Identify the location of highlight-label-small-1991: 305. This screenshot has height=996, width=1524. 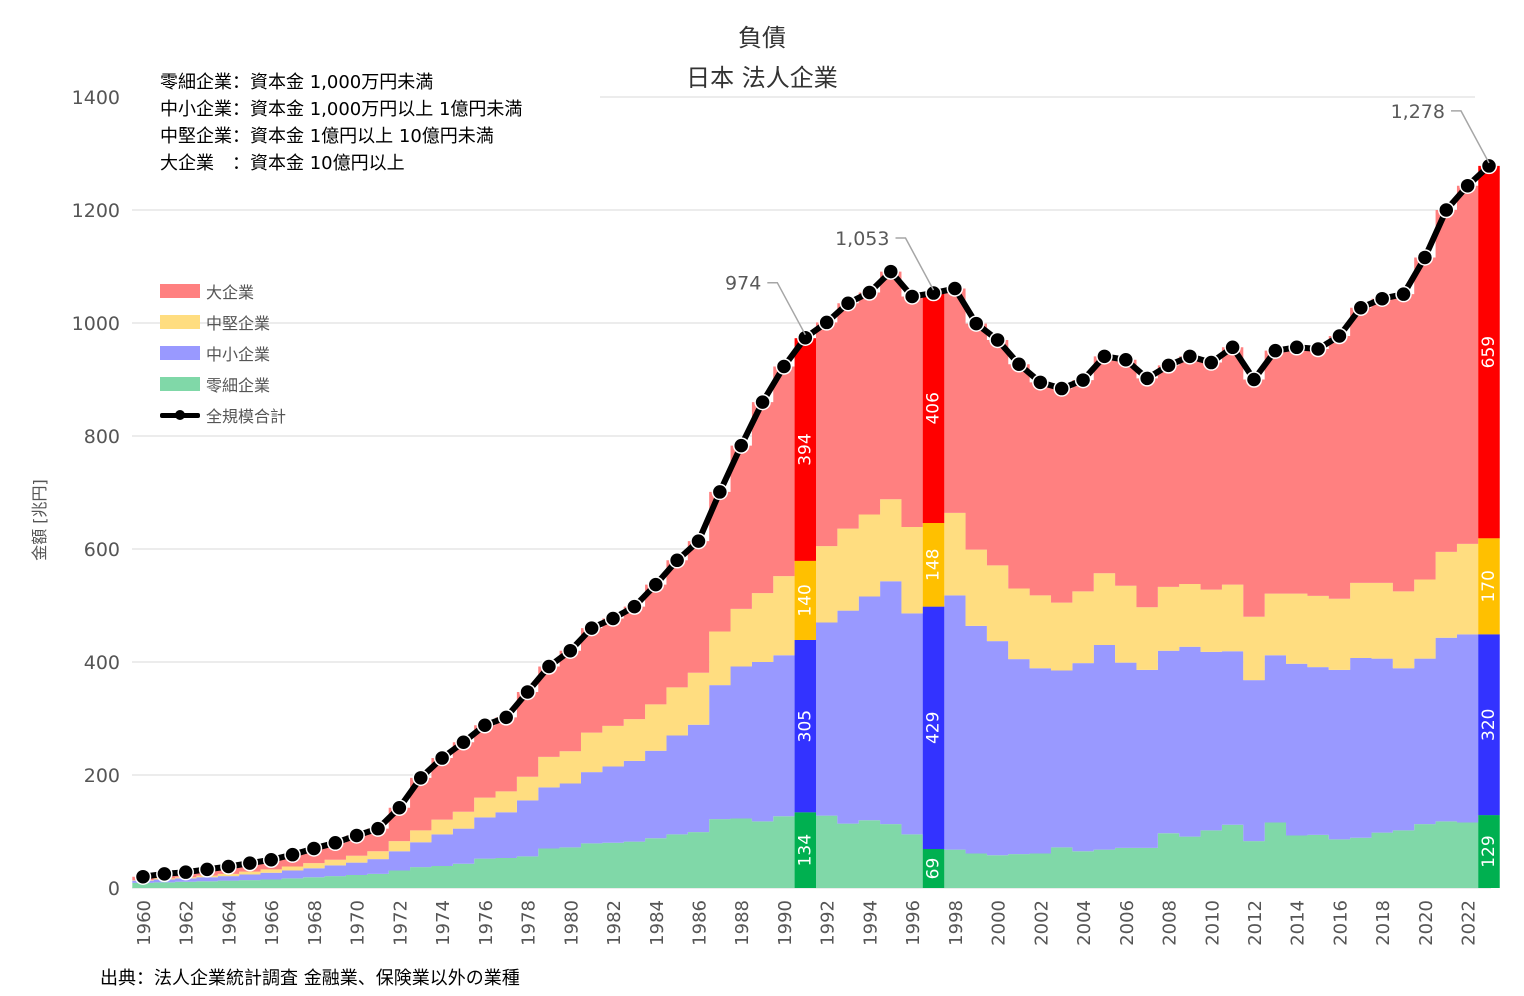
(805, 726).